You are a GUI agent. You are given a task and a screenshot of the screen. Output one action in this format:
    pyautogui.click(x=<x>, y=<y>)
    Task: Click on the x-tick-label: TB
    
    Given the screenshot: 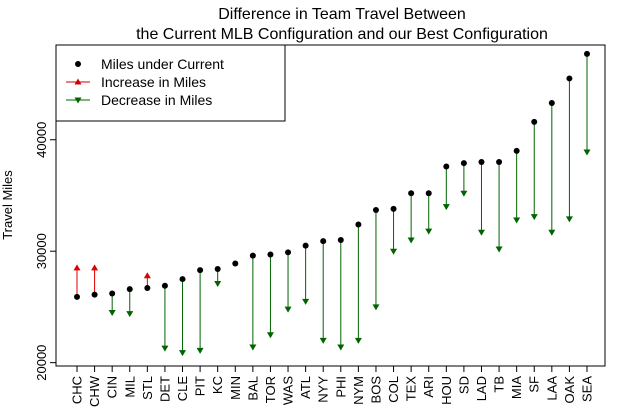 What is the action you would take?
    pyautogui.click(x=499, y=384)
    